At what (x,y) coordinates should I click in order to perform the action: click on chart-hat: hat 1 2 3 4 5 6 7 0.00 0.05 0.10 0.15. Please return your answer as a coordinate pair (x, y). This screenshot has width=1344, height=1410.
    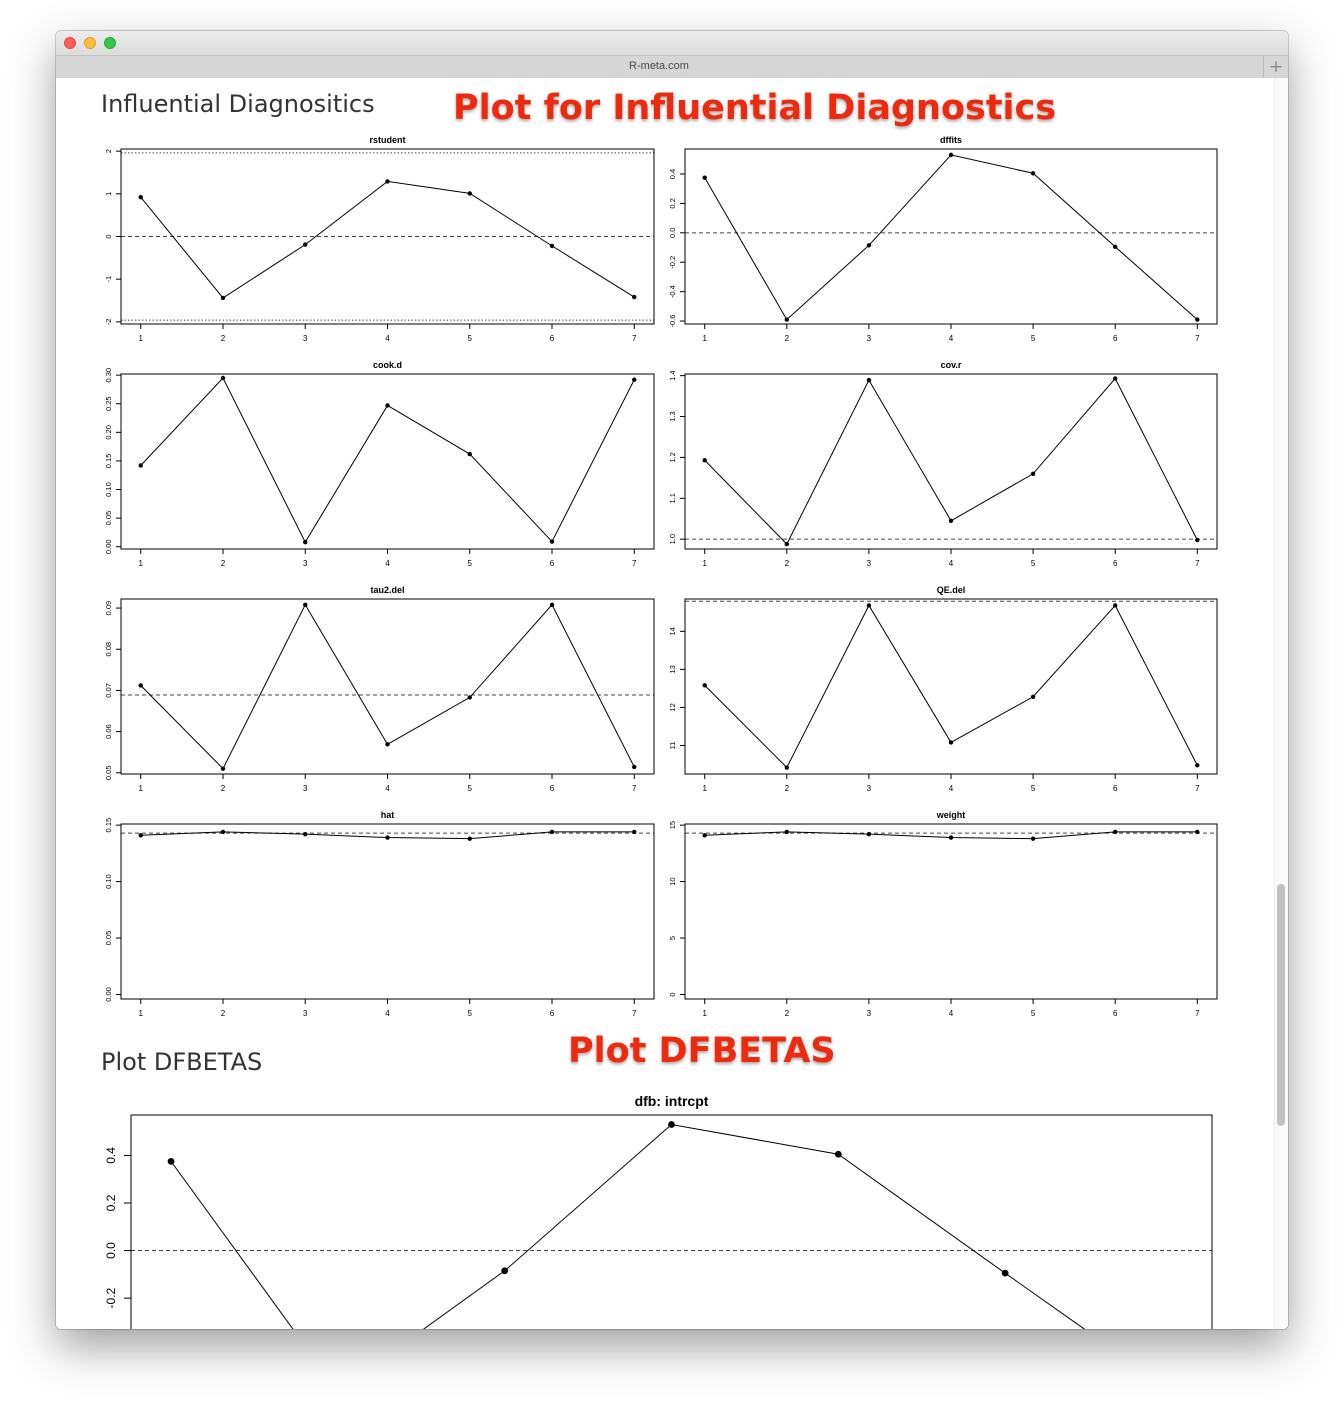
    Looking at the image, I should click on (379, 914).